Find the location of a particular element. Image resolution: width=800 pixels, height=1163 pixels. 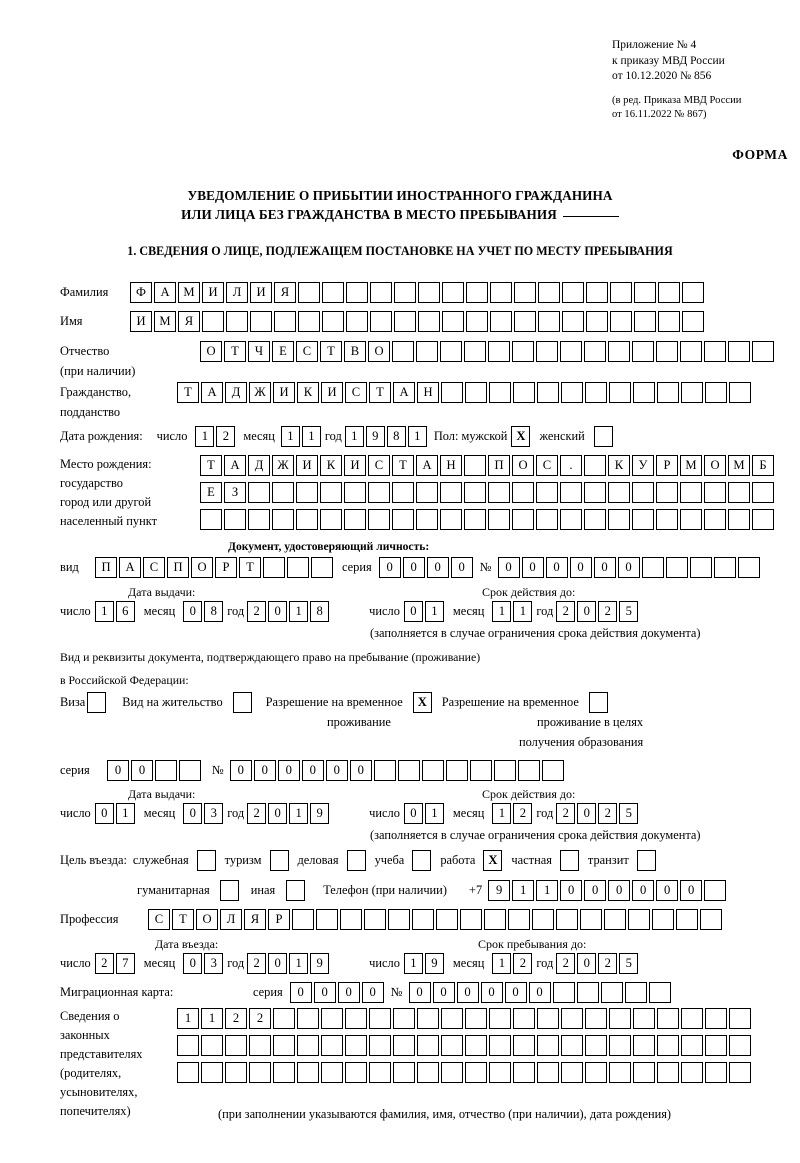

purpose-option-checkbox is located at coordinates (279, 860).